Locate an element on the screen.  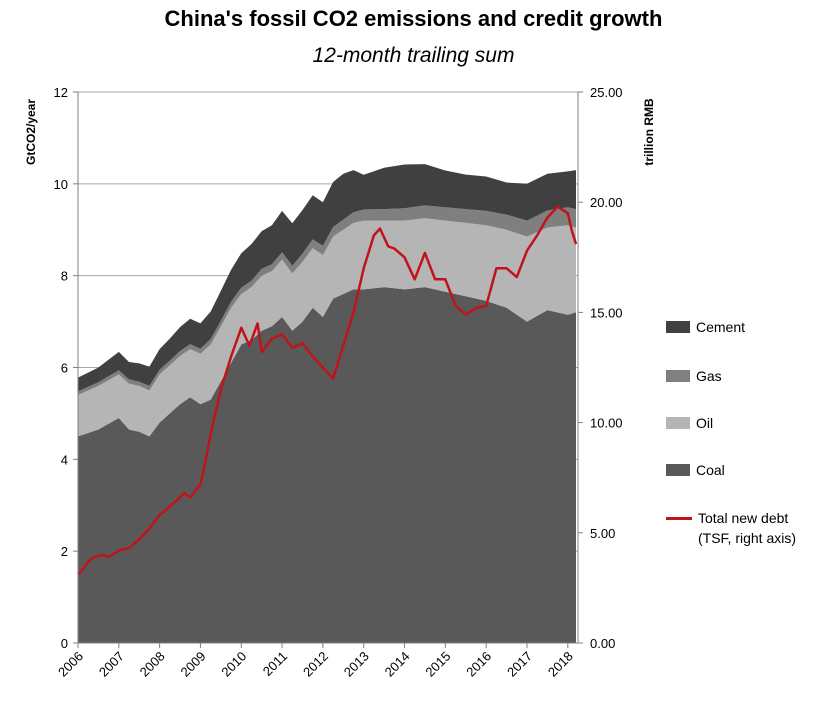
y-tick-label: 8 is located at coordinates (64, 276).